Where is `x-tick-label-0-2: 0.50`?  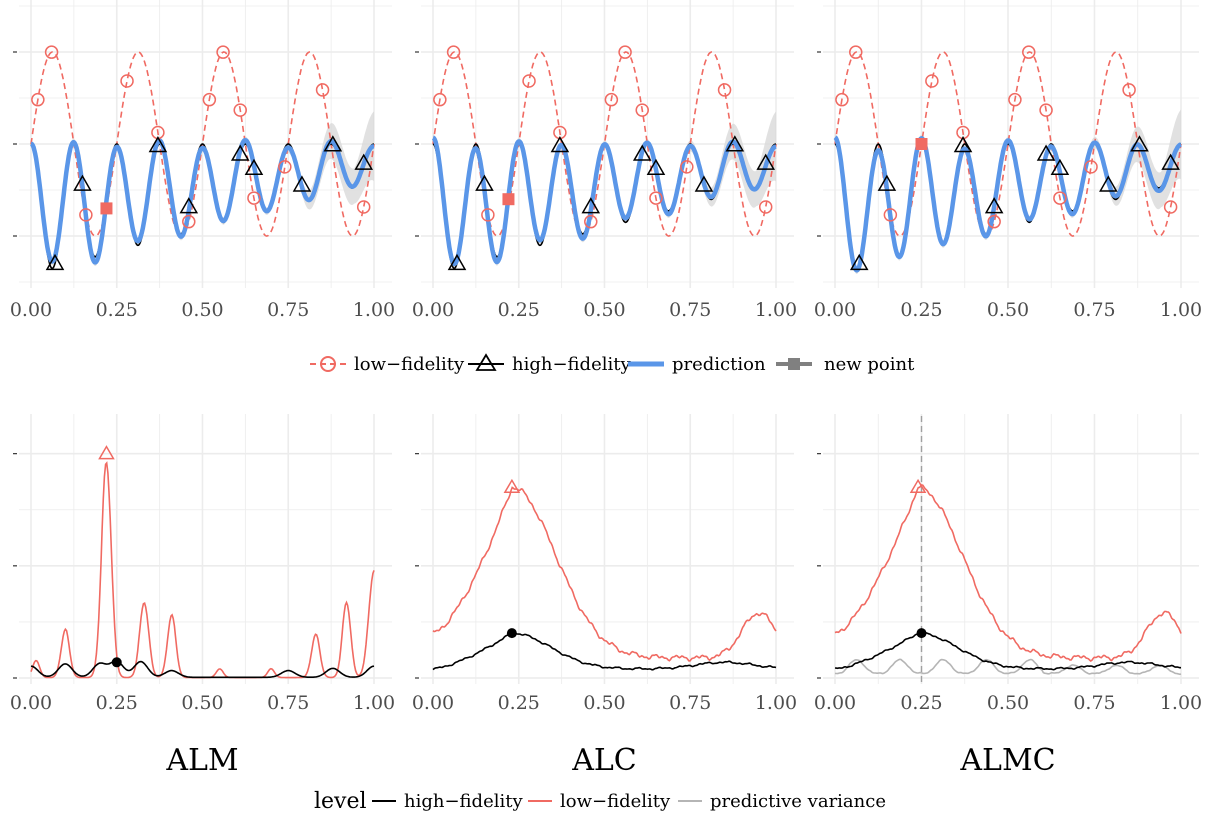
x-tick-label-0-2: 0.50 is located at coordinates (202, 310).